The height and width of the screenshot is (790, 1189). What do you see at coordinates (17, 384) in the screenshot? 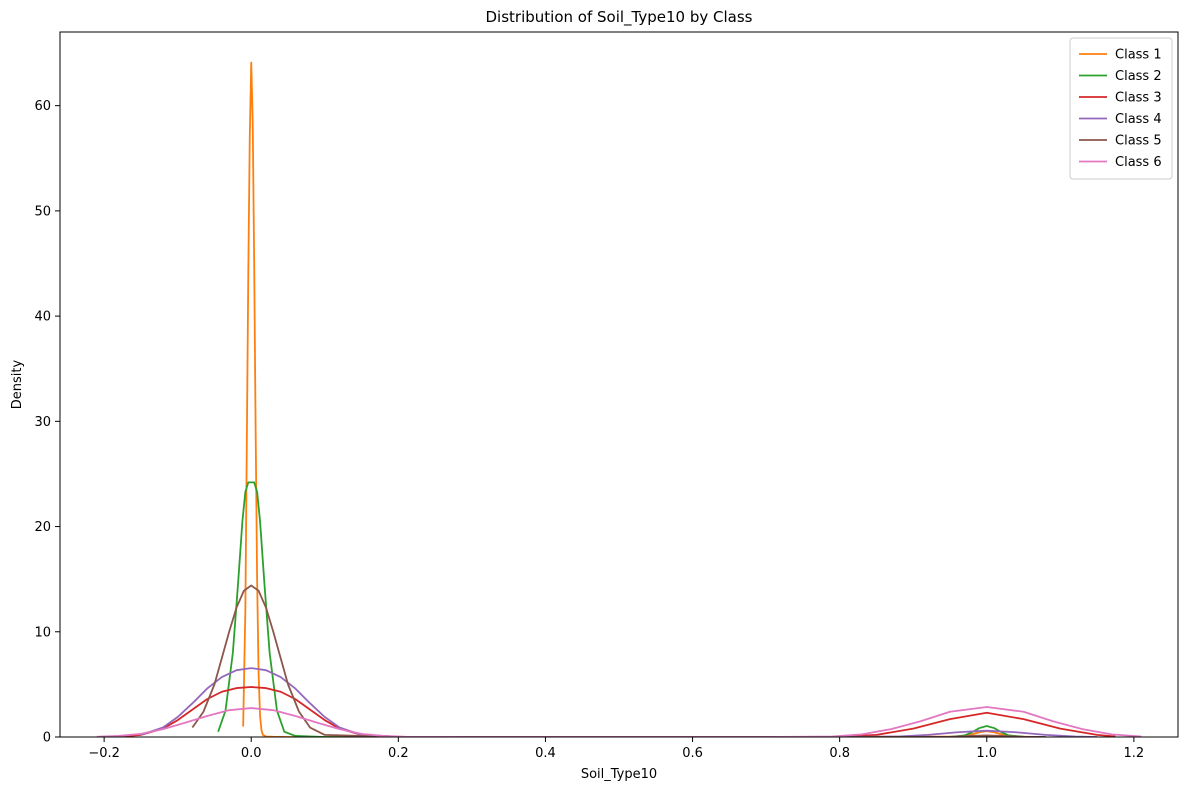
I see `y-axis-label: Density` at bounding box center [17, 384].